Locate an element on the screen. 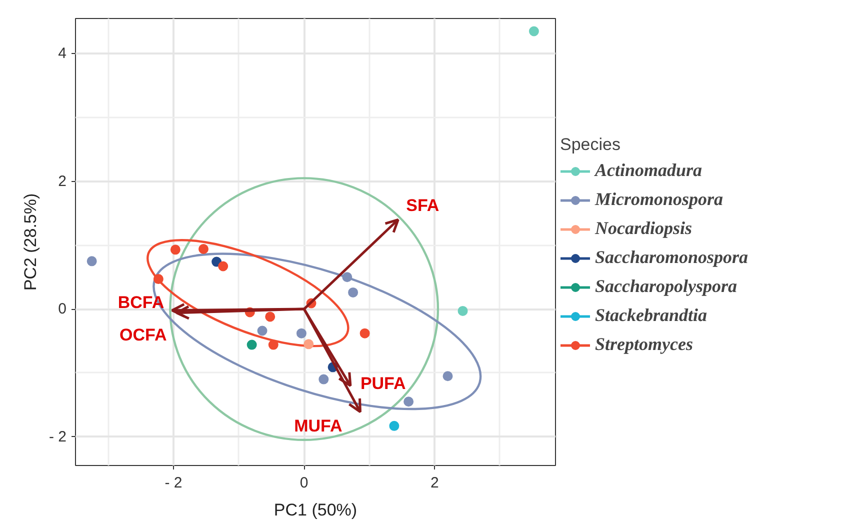 The height and width of the screenshot is (522, 863). x-tick-label: 2 is located at coordinates (434, 483).